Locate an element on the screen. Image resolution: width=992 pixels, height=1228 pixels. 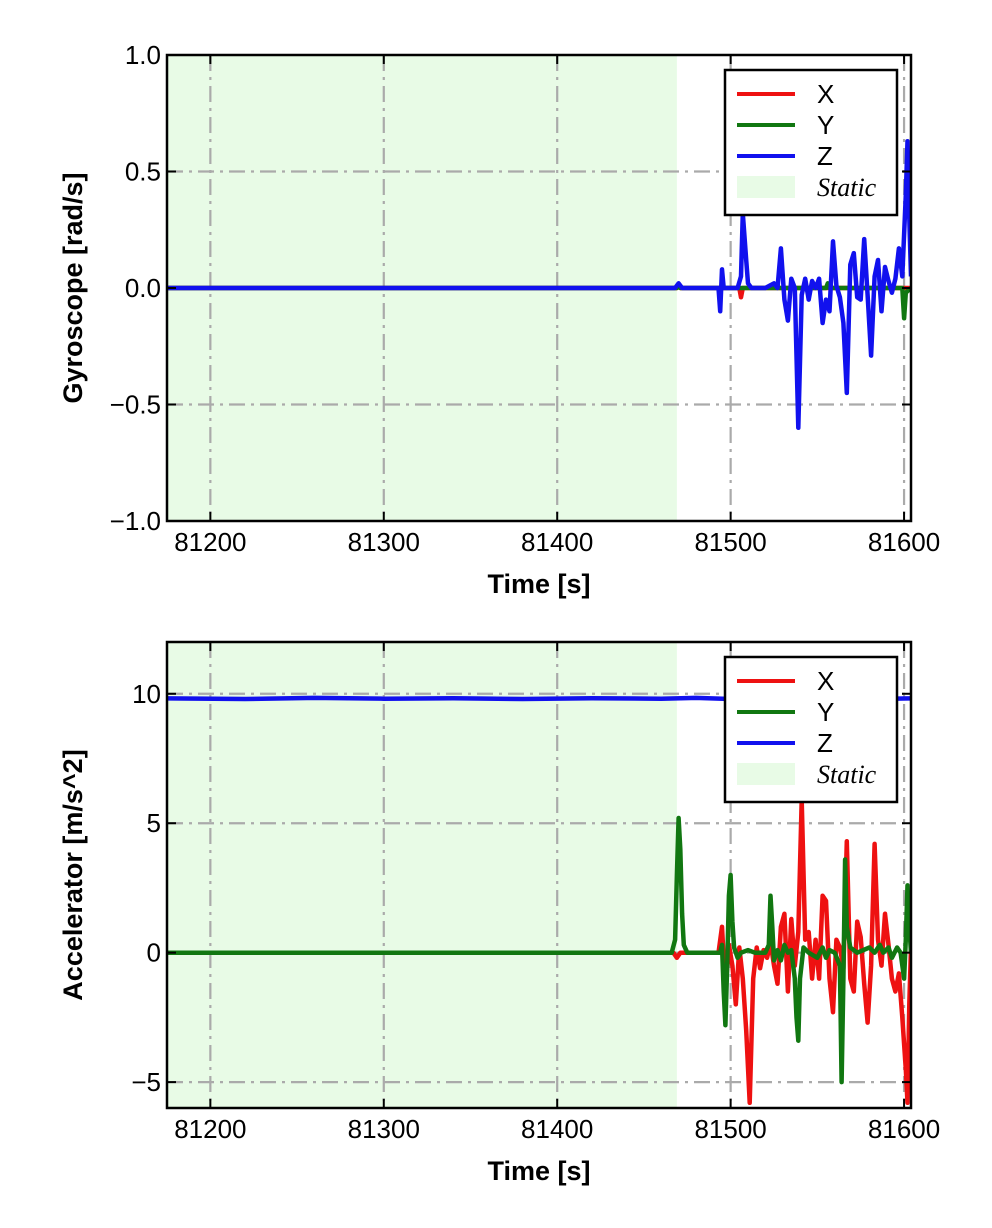
gyroscope-y-tick-label: 1.0 is located at coordinates (143, 55).